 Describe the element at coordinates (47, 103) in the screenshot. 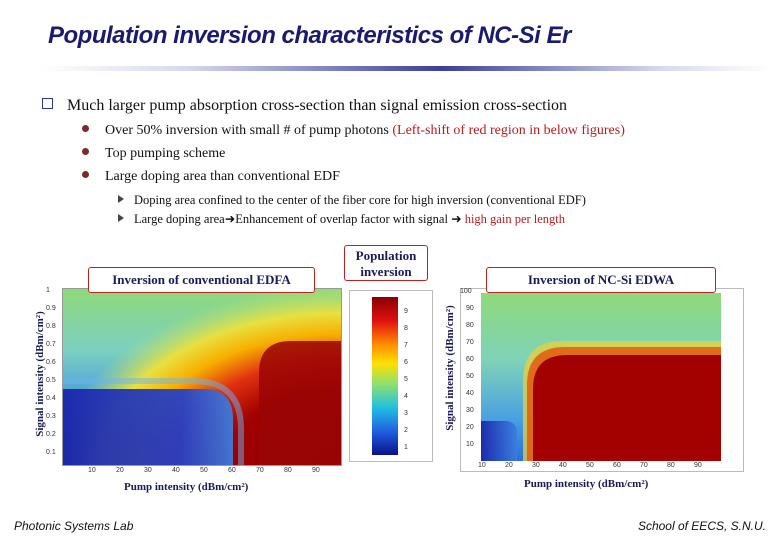

I see `square-bullet-icon` at that location.